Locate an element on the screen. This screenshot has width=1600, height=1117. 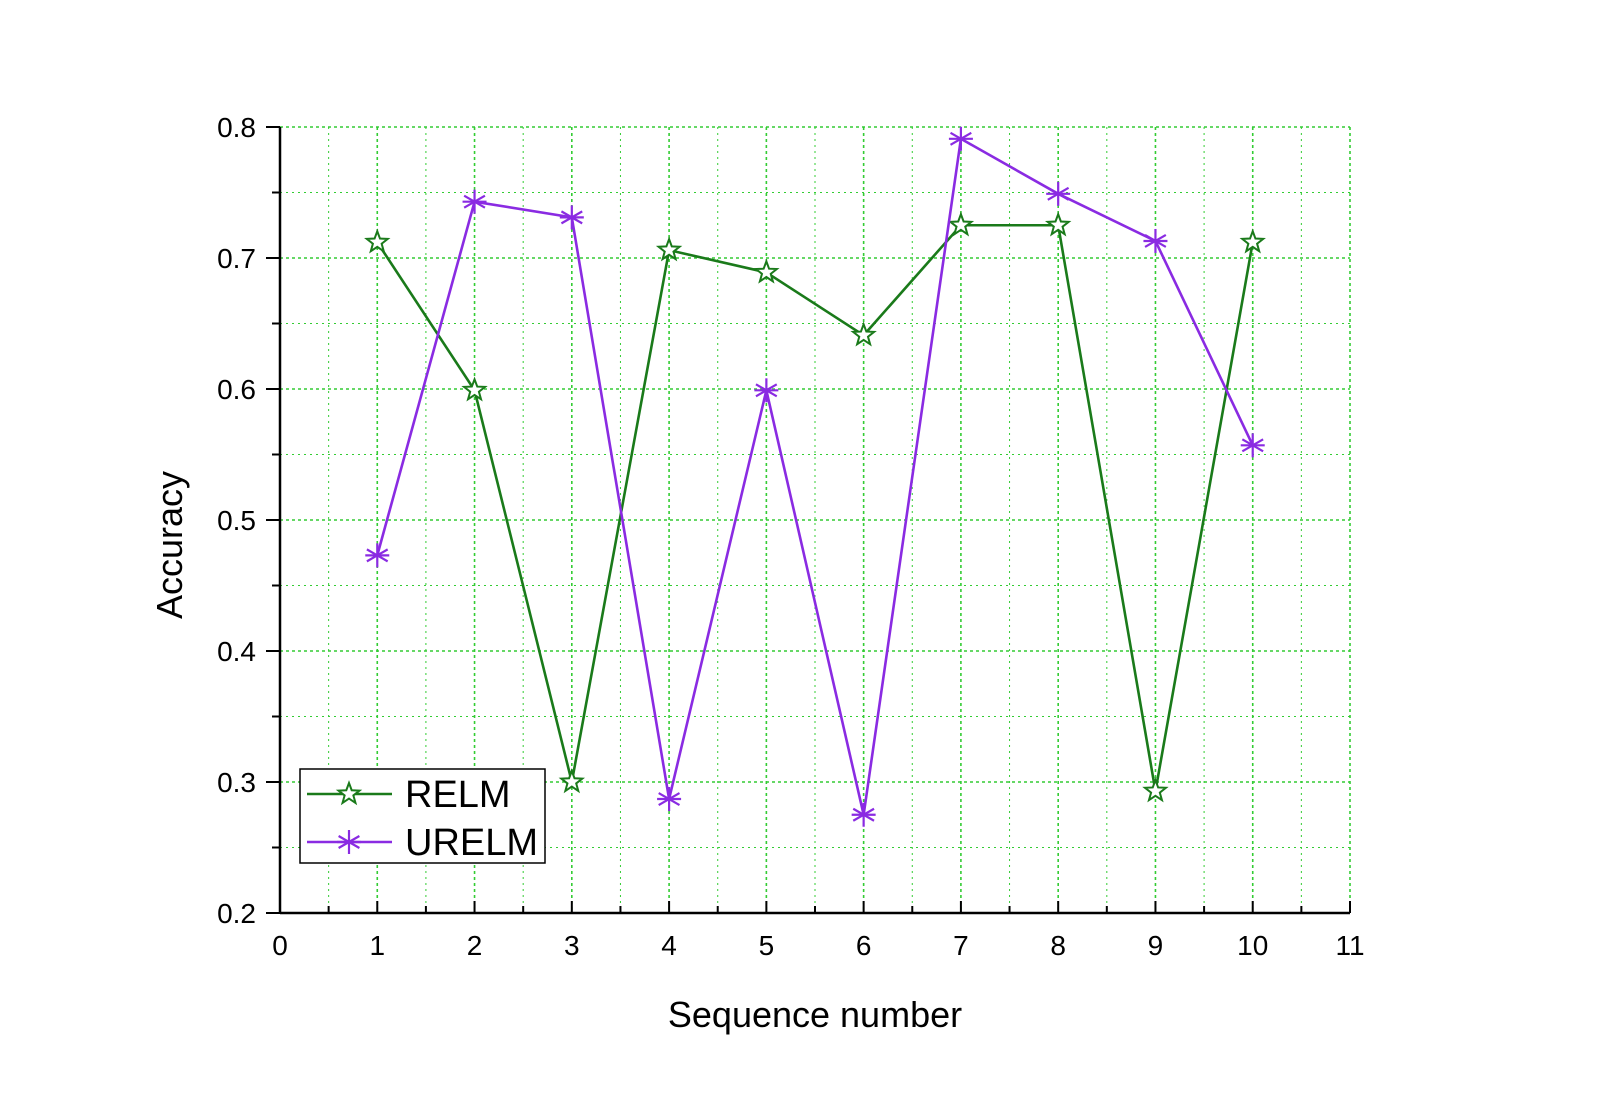
x-tick-label: 5 is located at coordinates (767, 945).